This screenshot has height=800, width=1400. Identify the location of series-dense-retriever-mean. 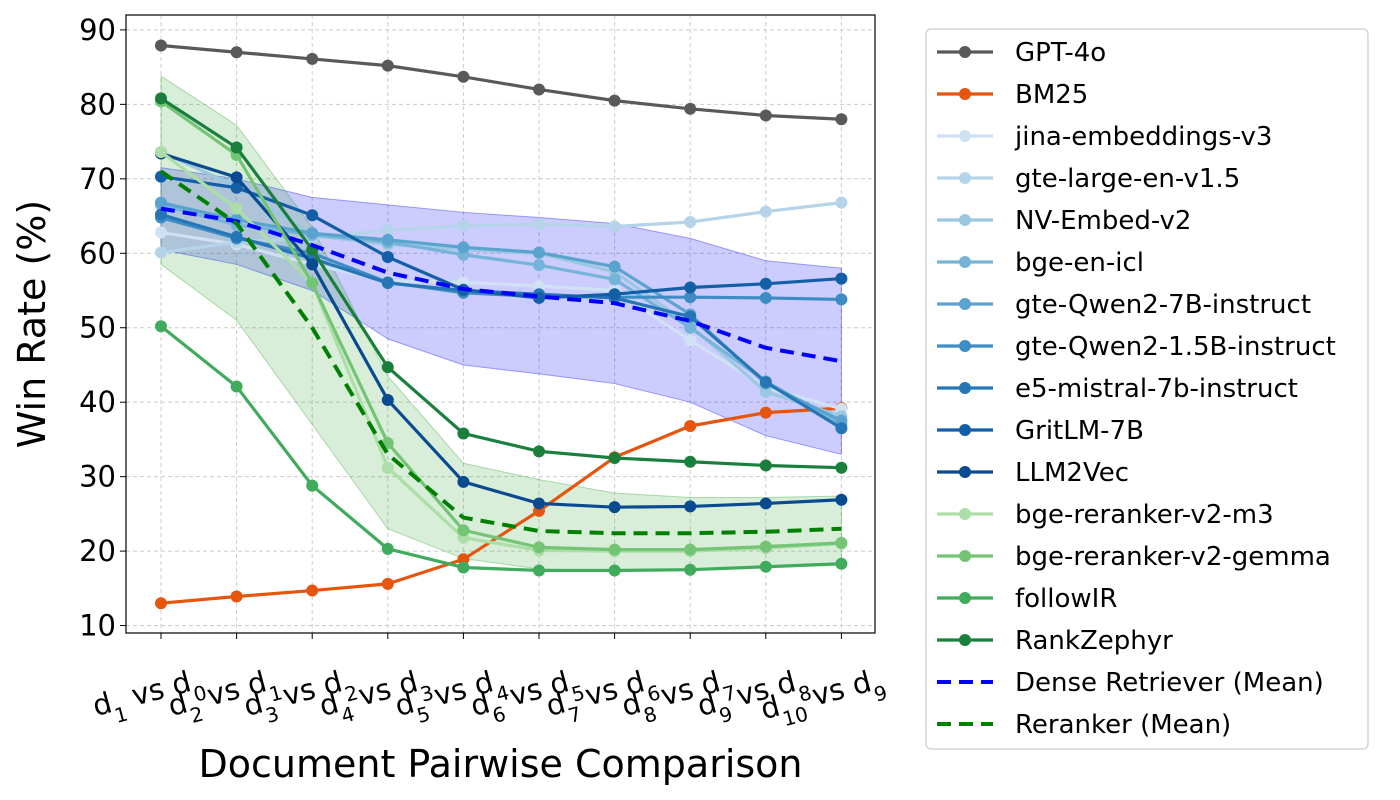
(501, 285).